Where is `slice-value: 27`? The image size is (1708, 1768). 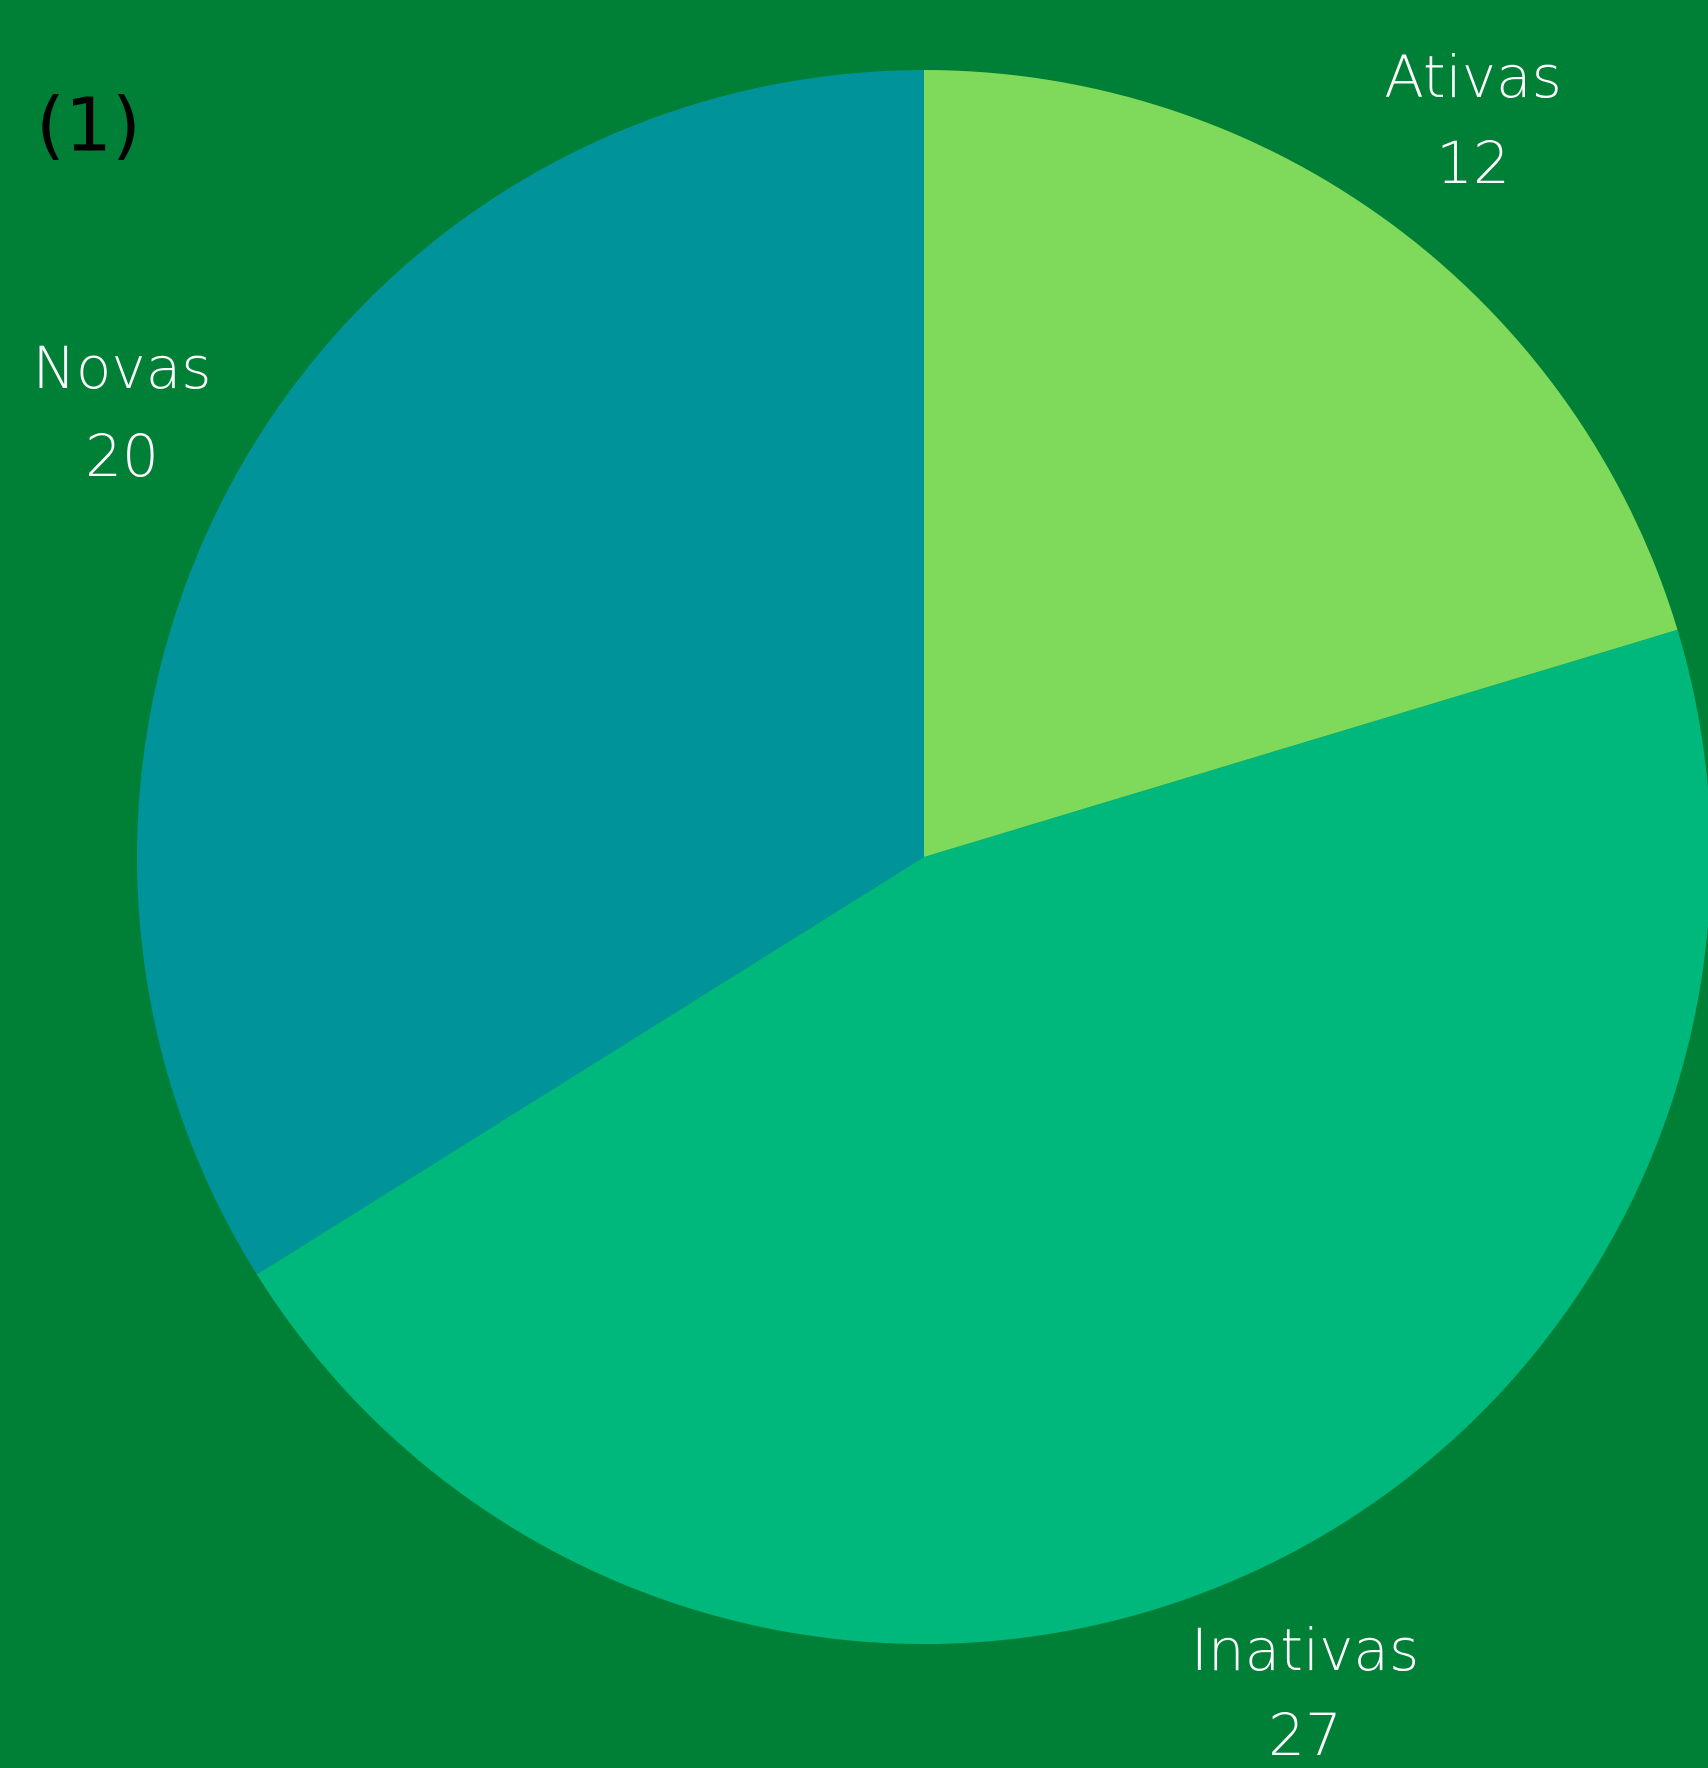 slice-value: 27 is located at coordinates (1305, 1734).